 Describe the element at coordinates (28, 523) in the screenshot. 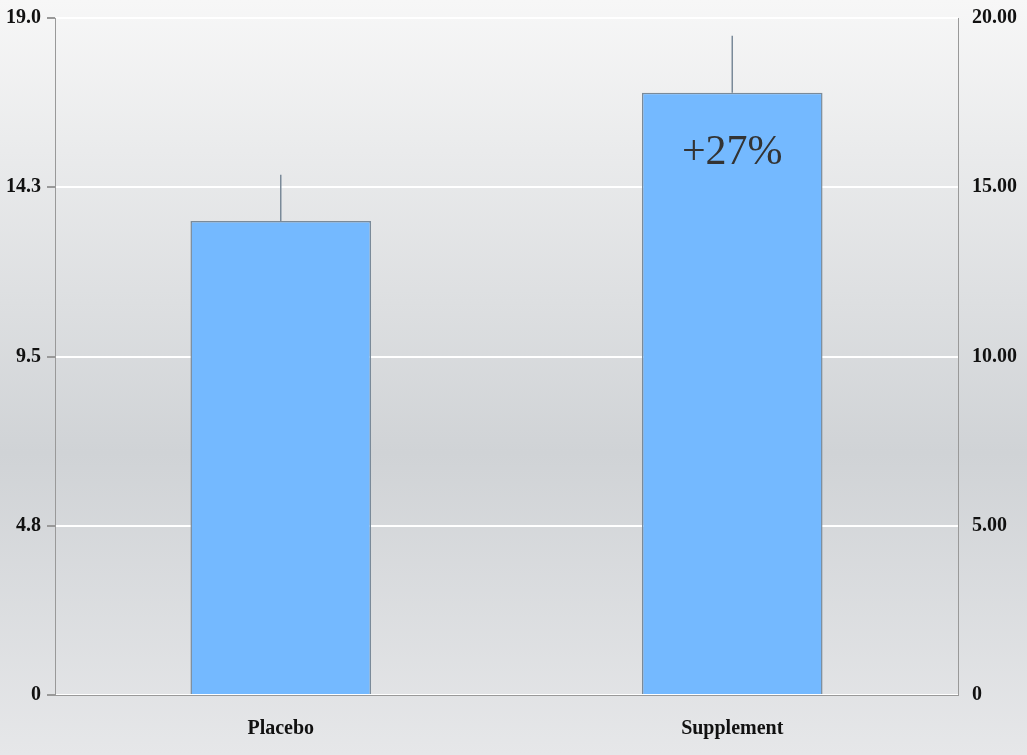

I see `y-tick-label: 4.8` at that location.